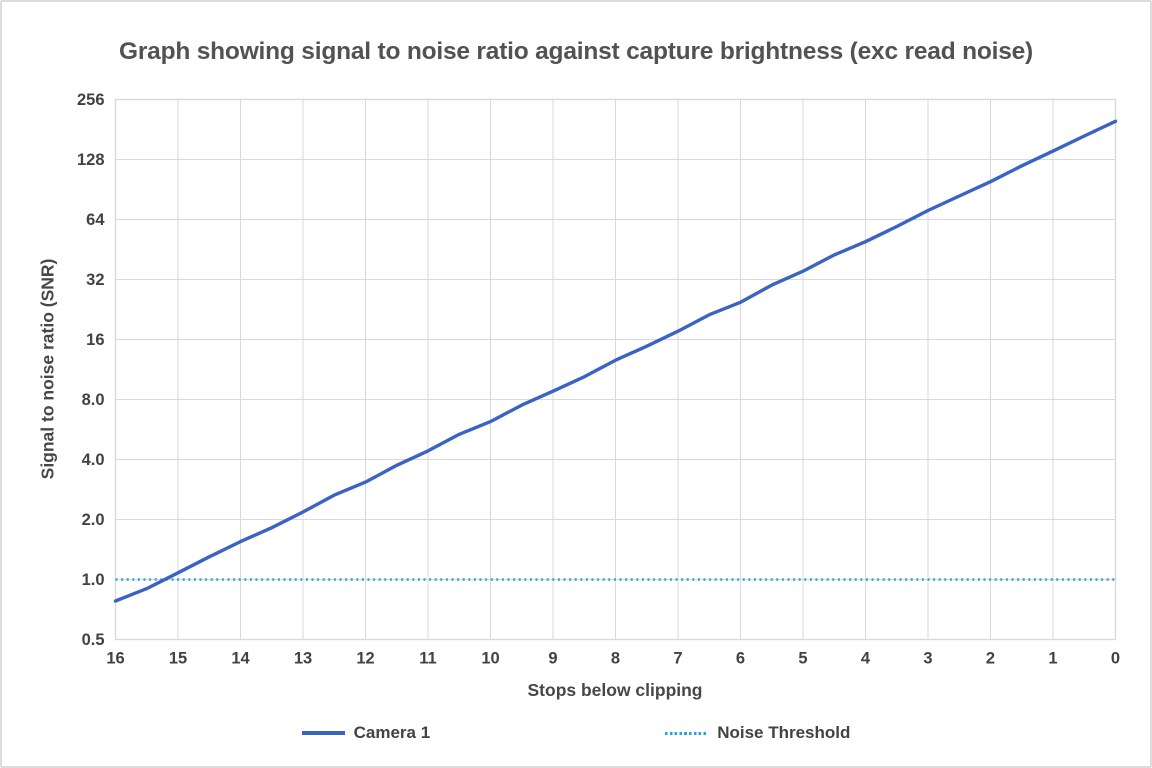 The width and height of the screenshot is (1152, 768). Describe the element at coordinates (677, 659) in the screenshot. I see `x-tick-label: 7` at that location.